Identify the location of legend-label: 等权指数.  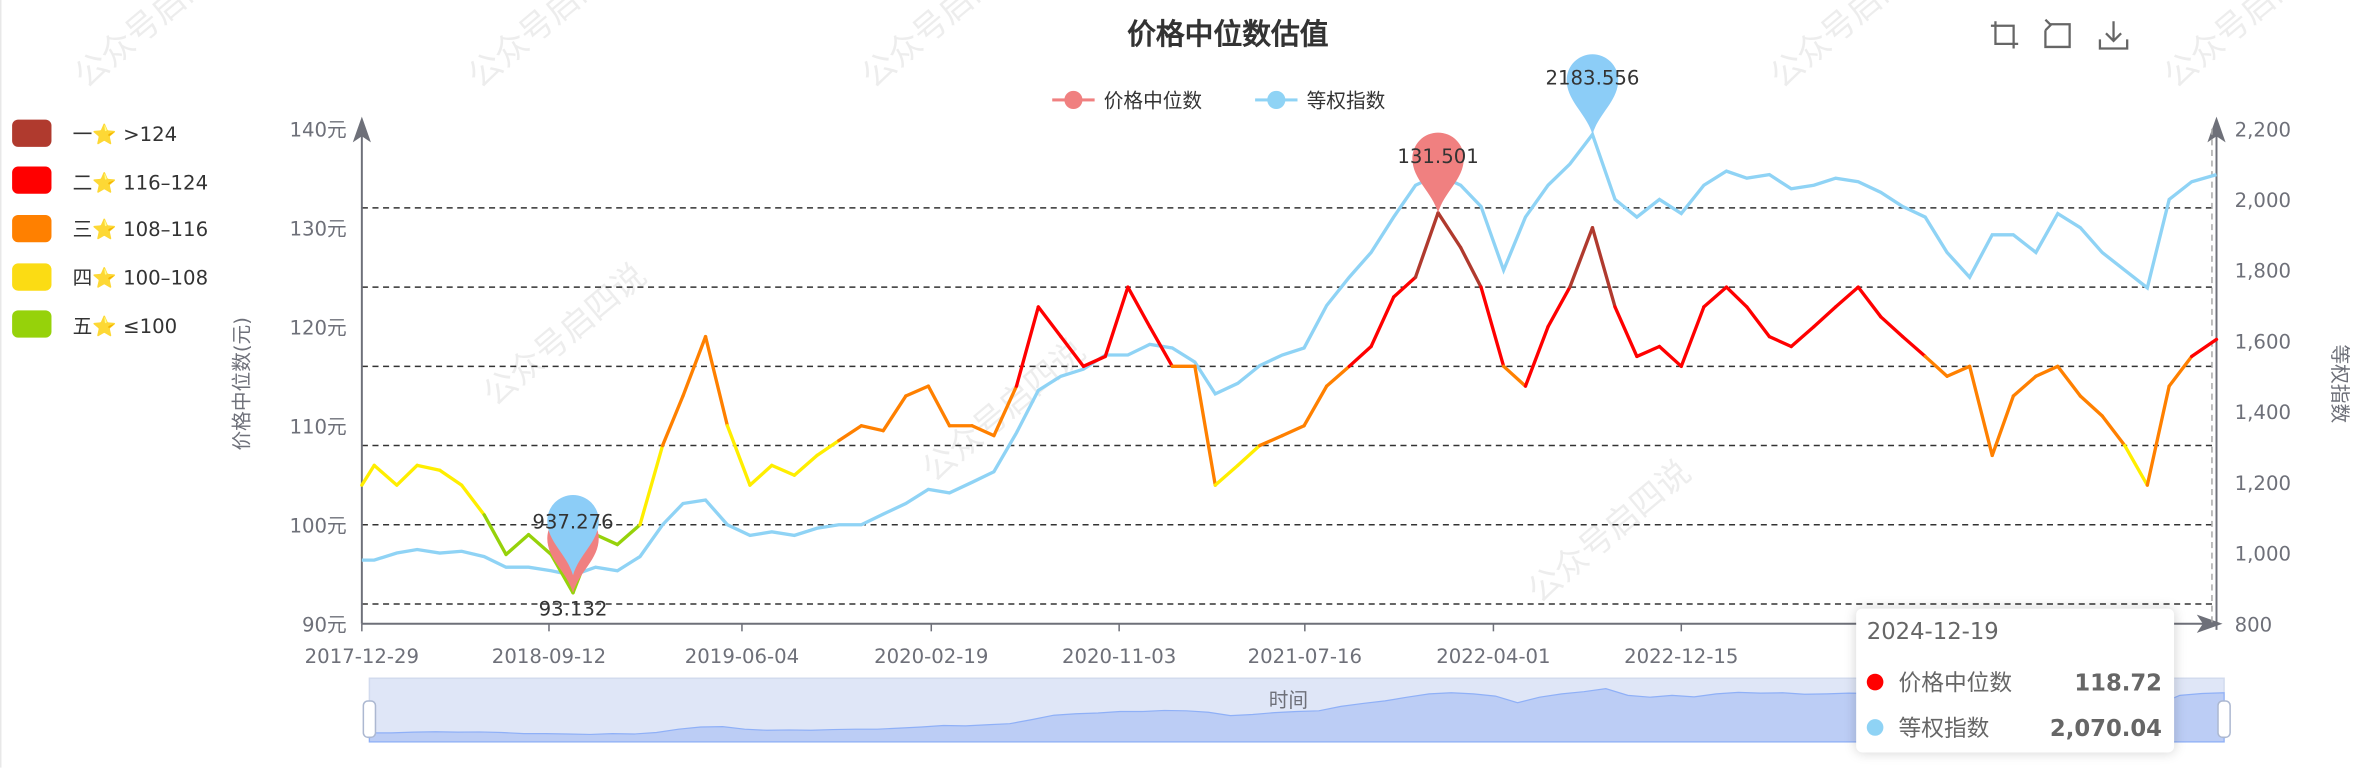
(1346, 102).